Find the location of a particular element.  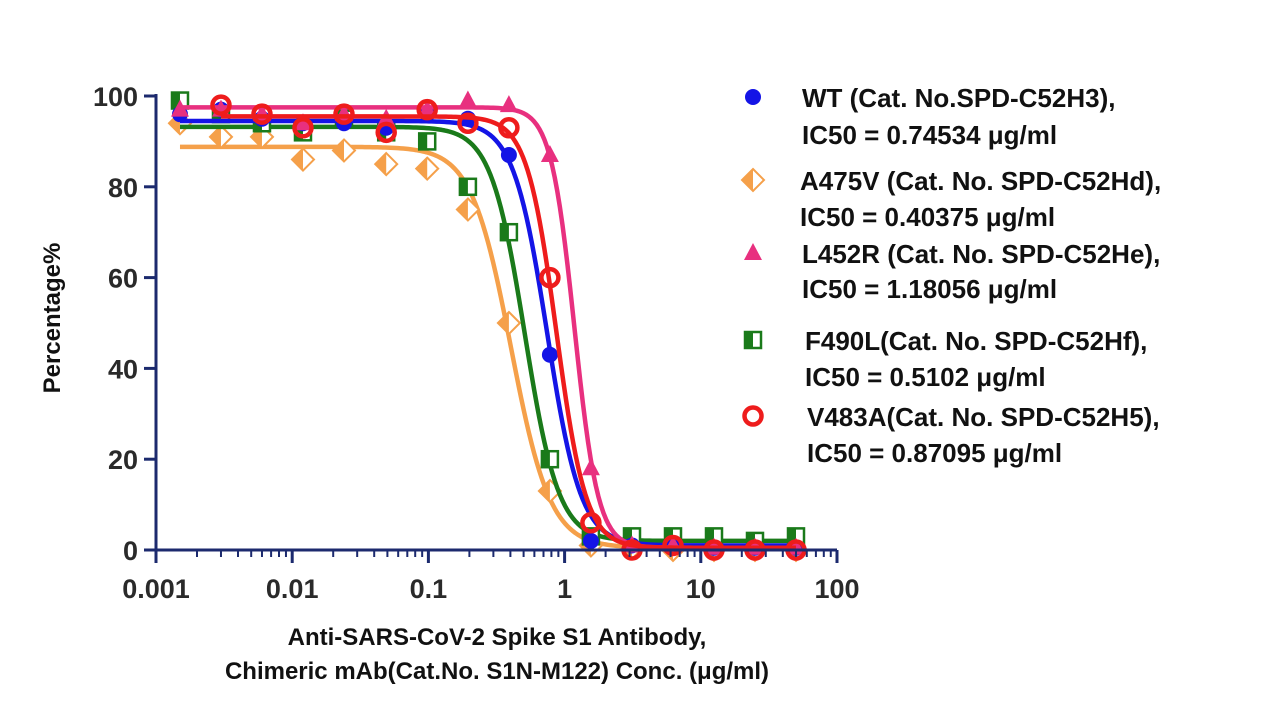

legend-label: WT (Cat. No.SPD-C52H3), is located at coordinates (958, 98).